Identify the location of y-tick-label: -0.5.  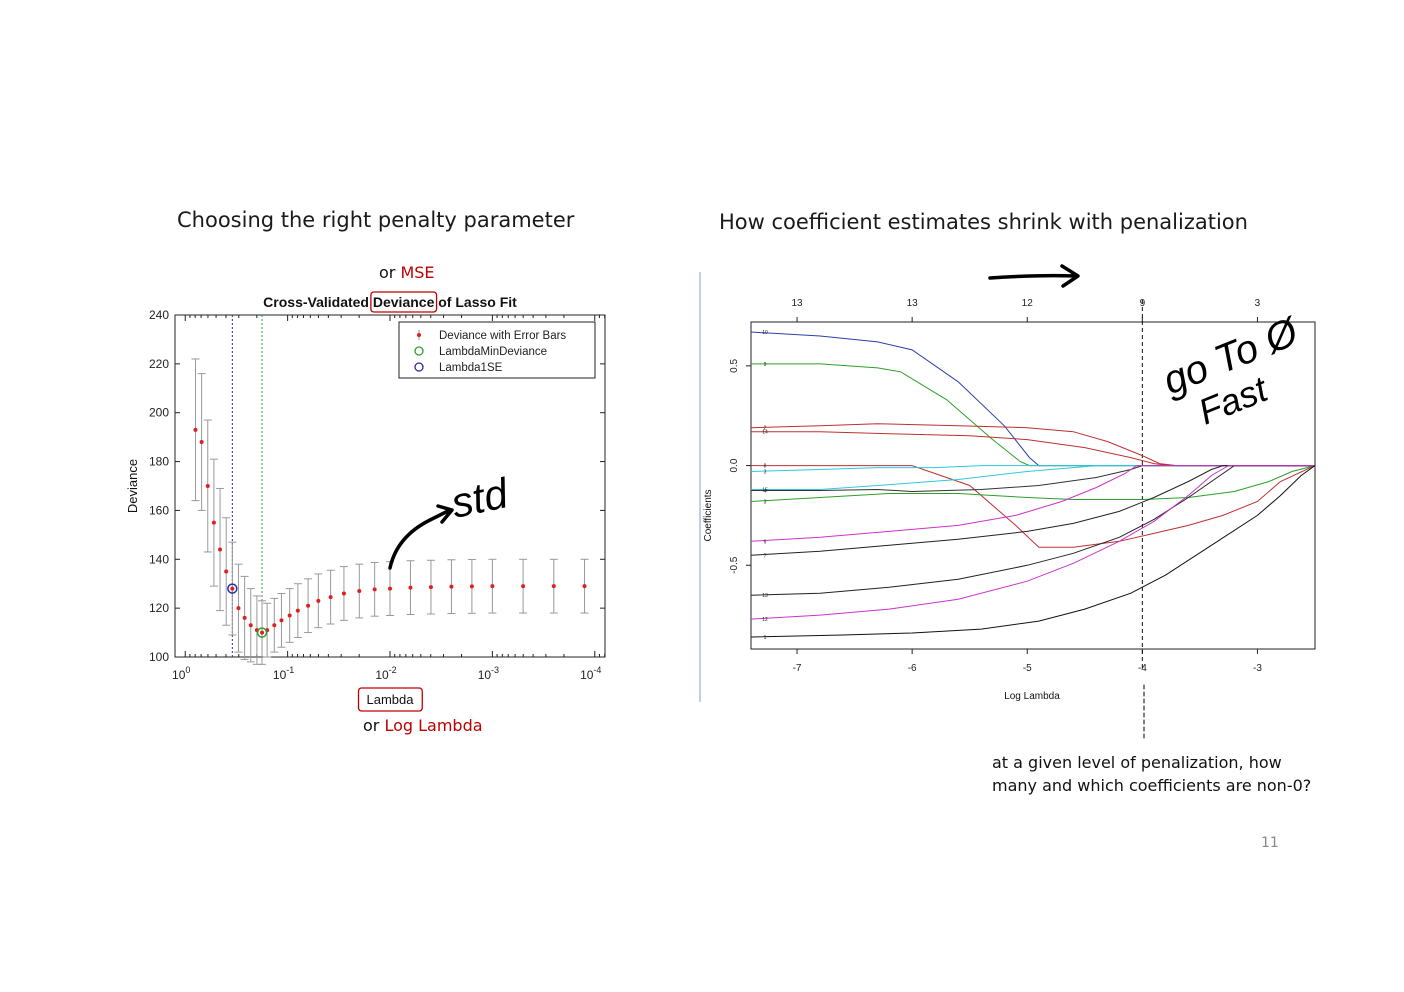
(734, 565).